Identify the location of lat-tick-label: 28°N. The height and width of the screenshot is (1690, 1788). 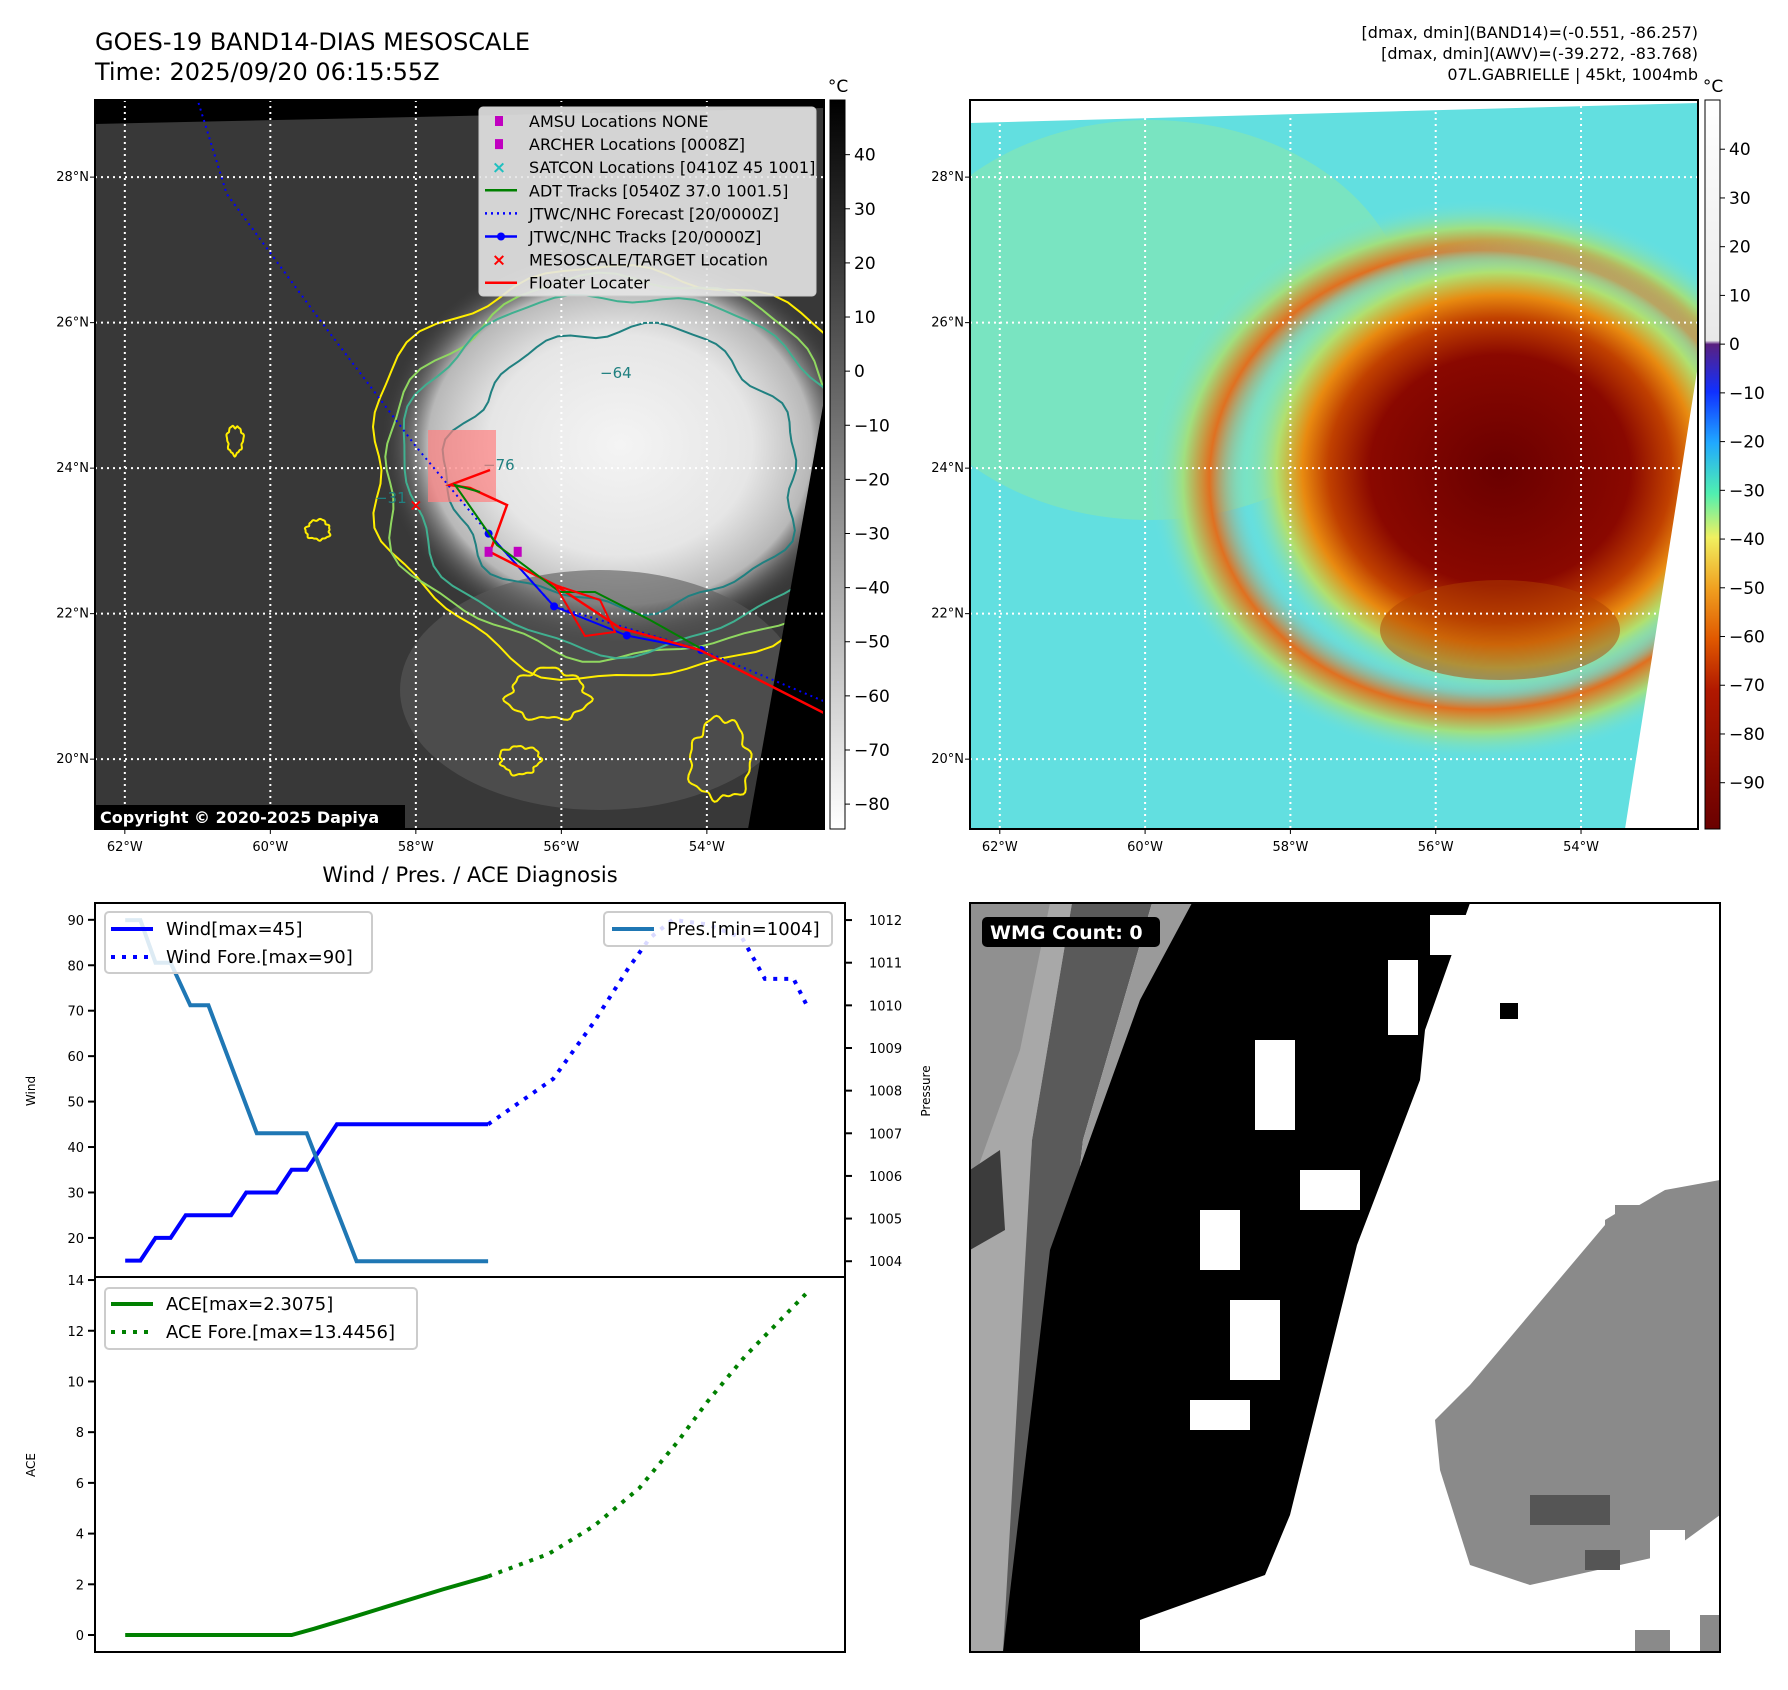
(72, 177).